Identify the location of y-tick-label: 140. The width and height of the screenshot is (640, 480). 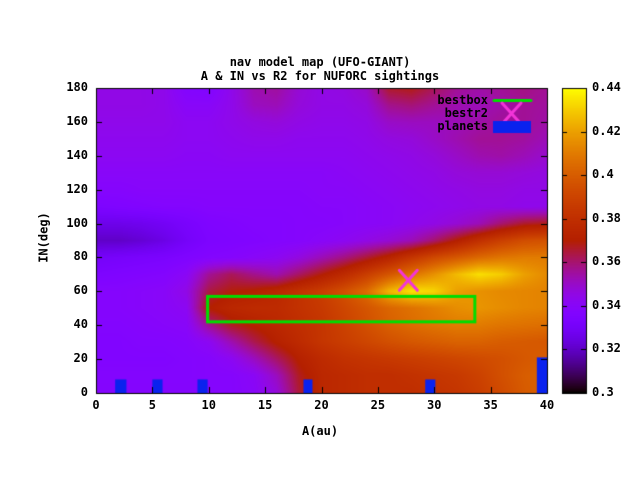
(77, 154).